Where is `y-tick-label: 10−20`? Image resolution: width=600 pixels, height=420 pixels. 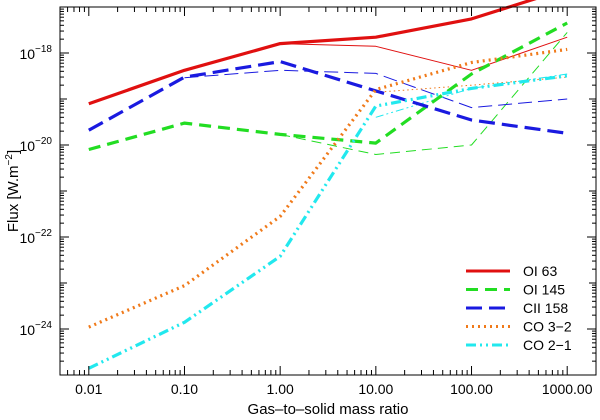
y-tick-label: 10−20 is located at coordinates (35, 145).